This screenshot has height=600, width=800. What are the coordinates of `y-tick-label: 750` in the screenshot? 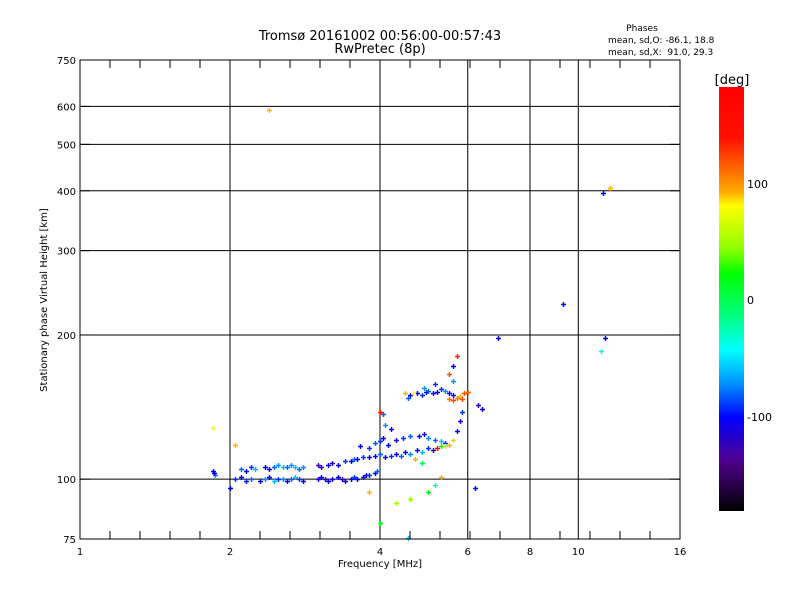 It's located at (66, 61).